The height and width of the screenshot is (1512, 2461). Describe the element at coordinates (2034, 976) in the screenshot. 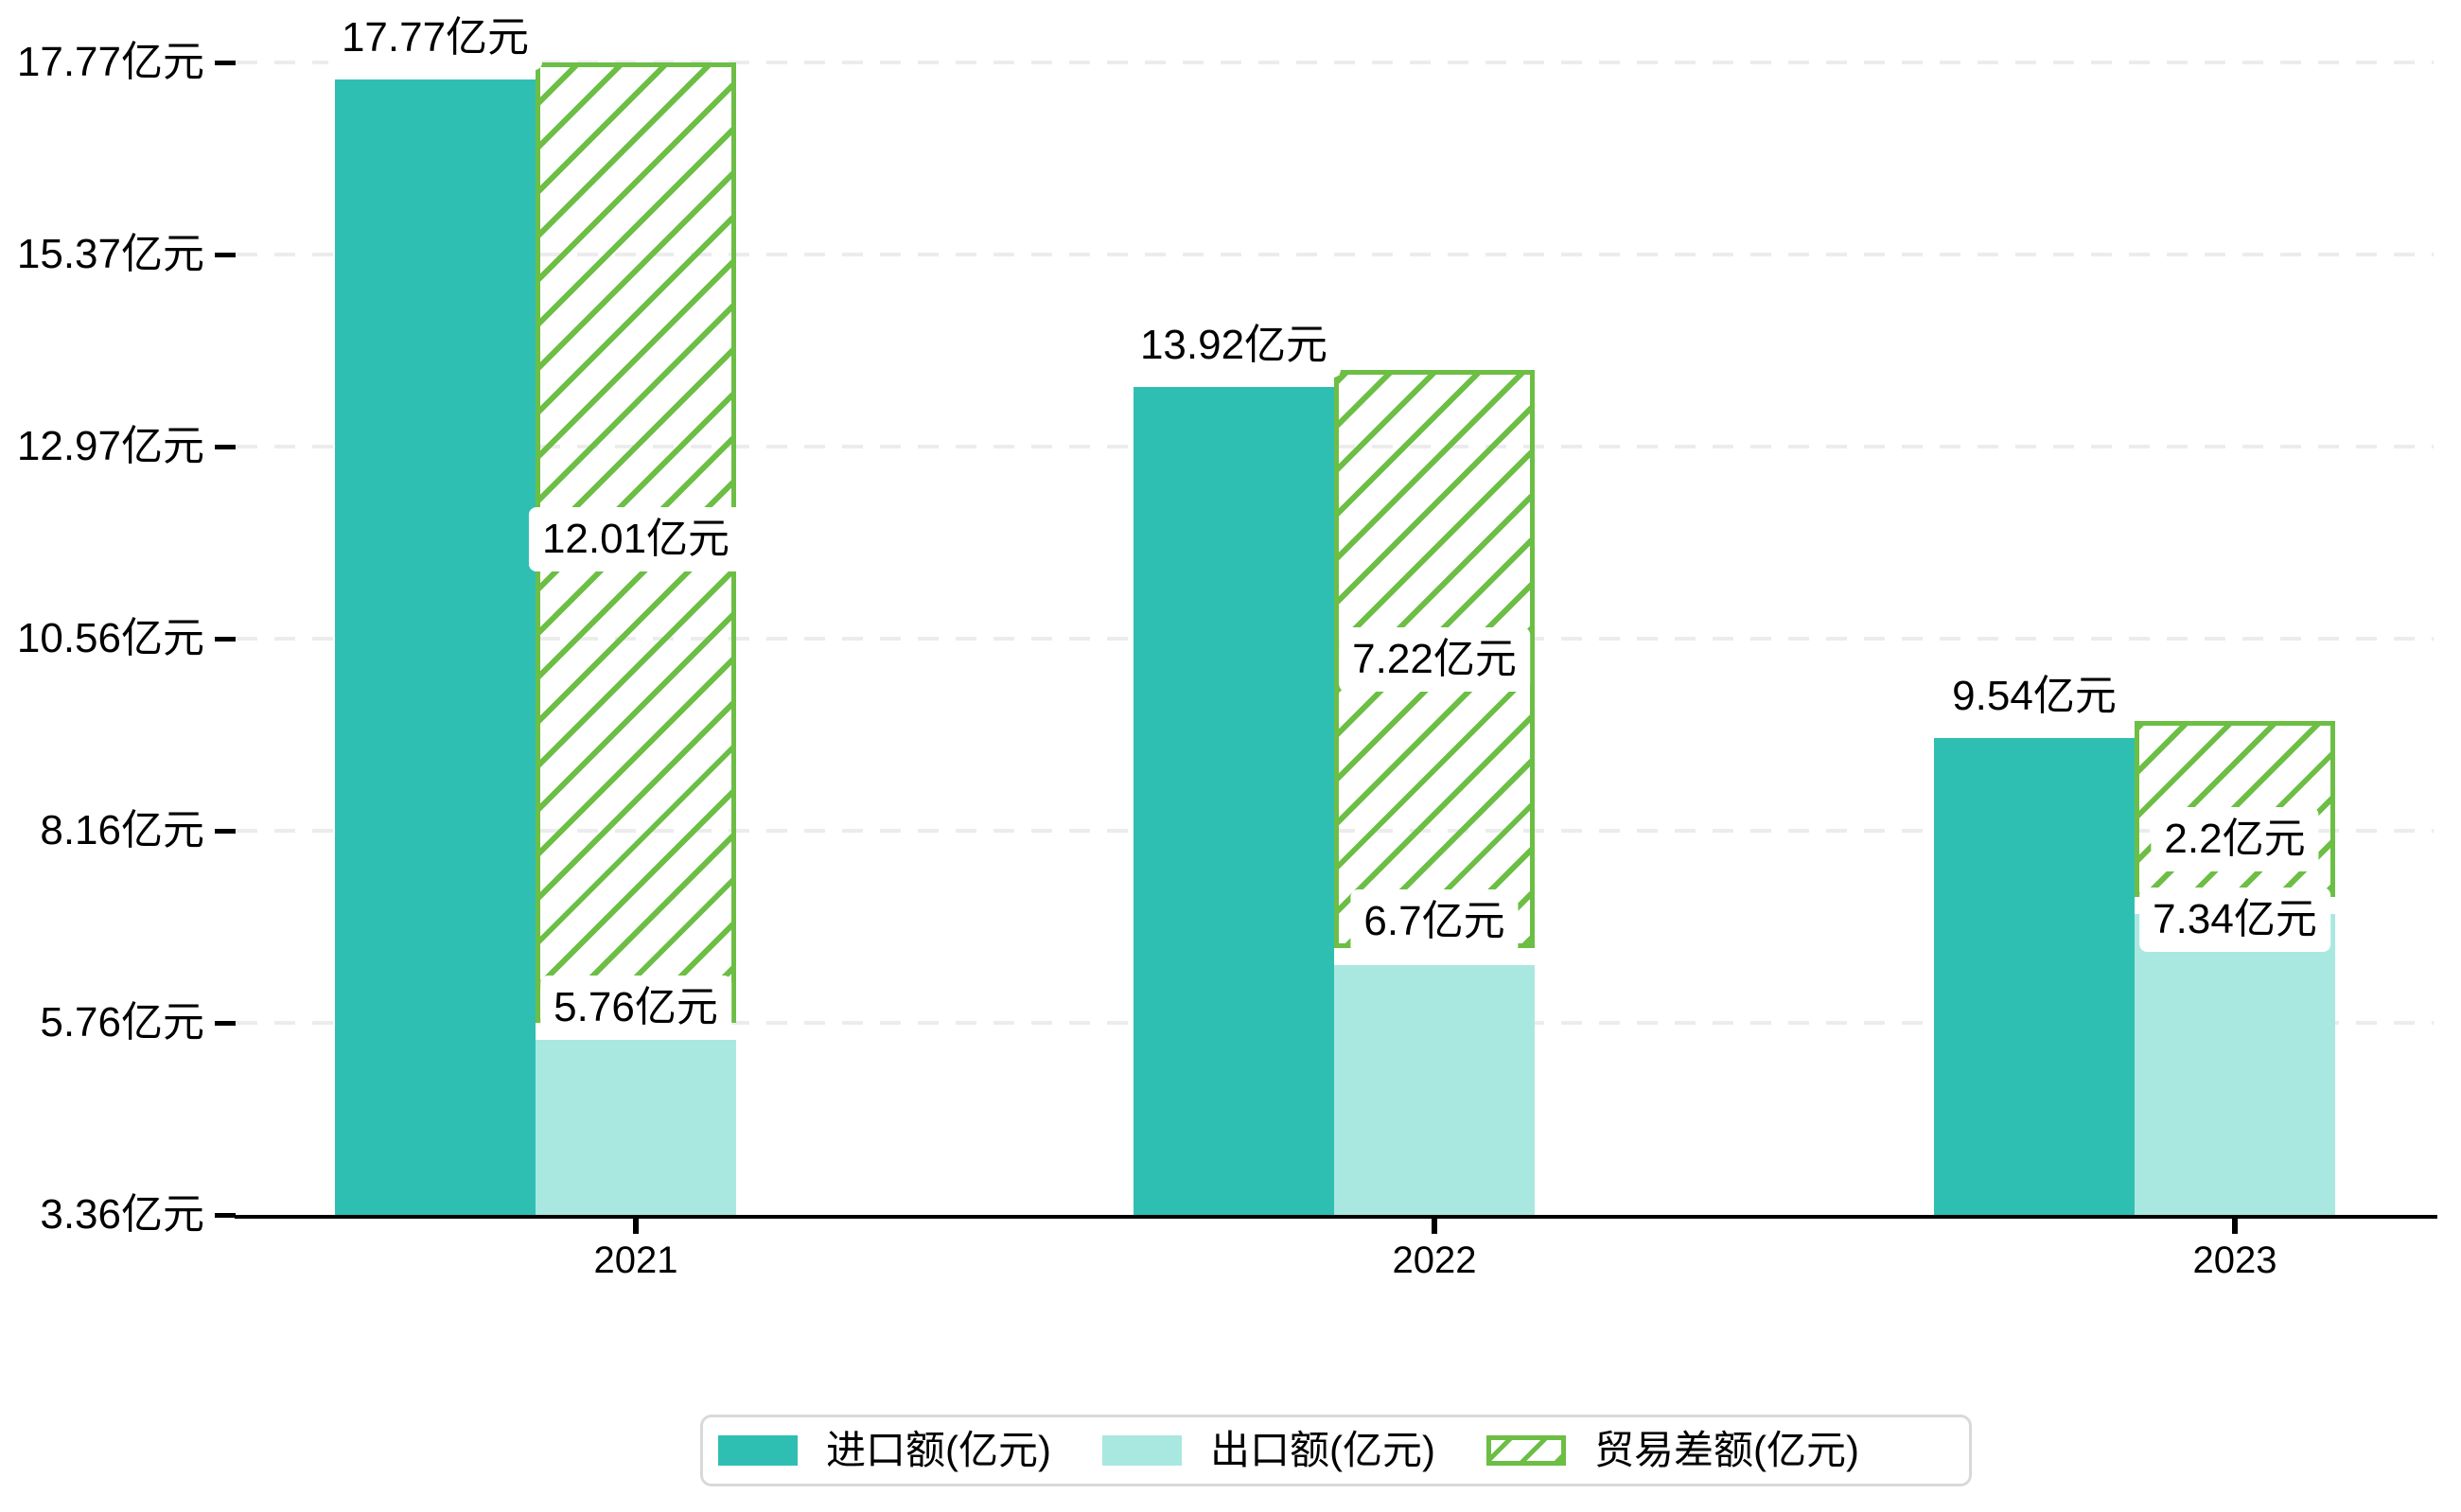

I see `bar-import-2023` at that location.